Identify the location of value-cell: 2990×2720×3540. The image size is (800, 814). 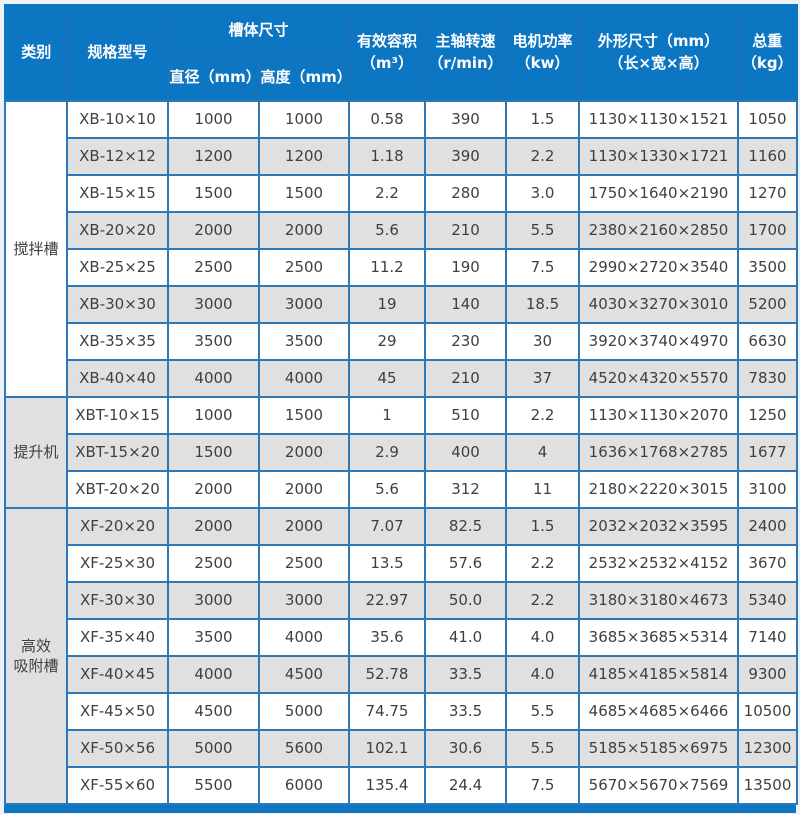
(659, 267).